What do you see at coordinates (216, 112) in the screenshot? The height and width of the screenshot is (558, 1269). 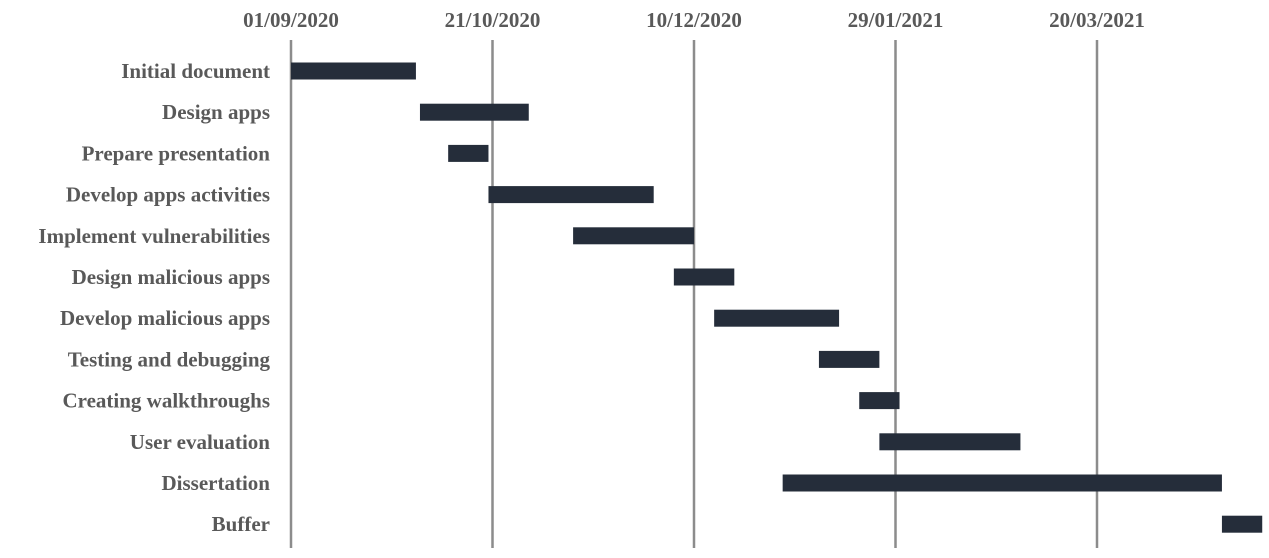 I see `task-label: Design apps` at bounding box center [216, 112].